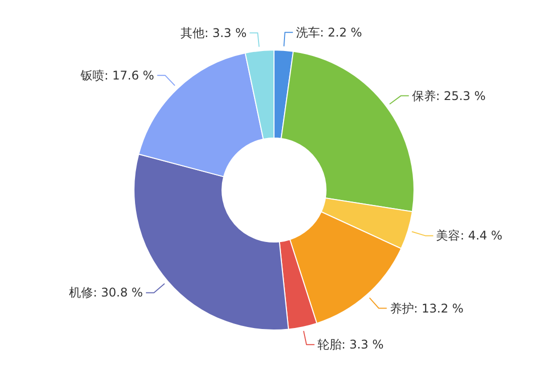 Image resolution: width=552 pixels, height=376 pixels. I want to click on slice-label: 洗车: 2.2 %, so click(329, 32).